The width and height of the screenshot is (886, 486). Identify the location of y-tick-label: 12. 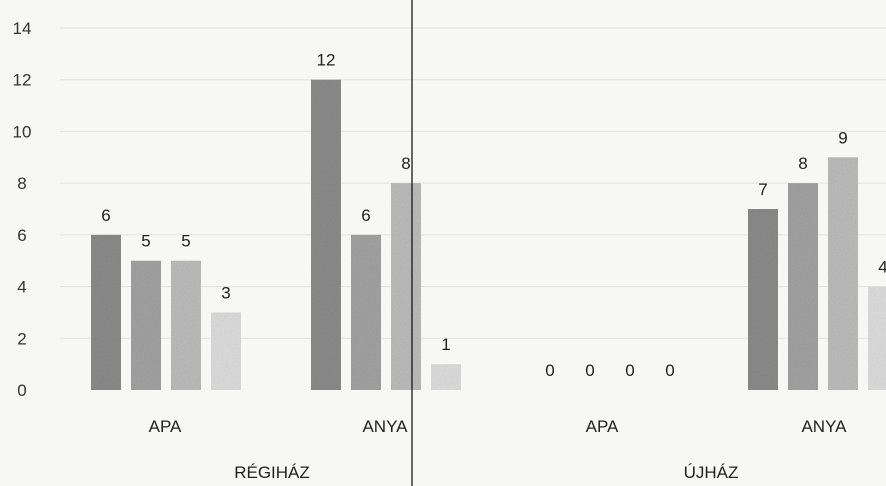
(22, 80).